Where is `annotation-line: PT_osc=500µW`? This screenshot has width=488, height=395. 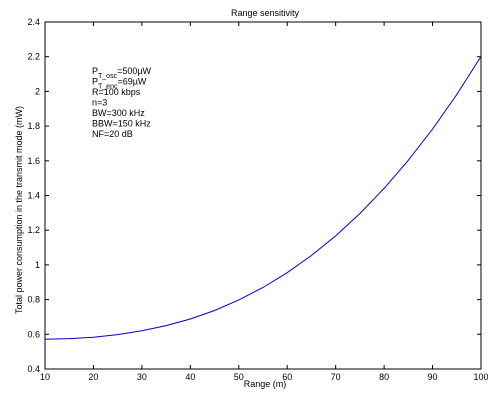
annotation-line: PT_osc=500µW is located at coordinates (122, 73).